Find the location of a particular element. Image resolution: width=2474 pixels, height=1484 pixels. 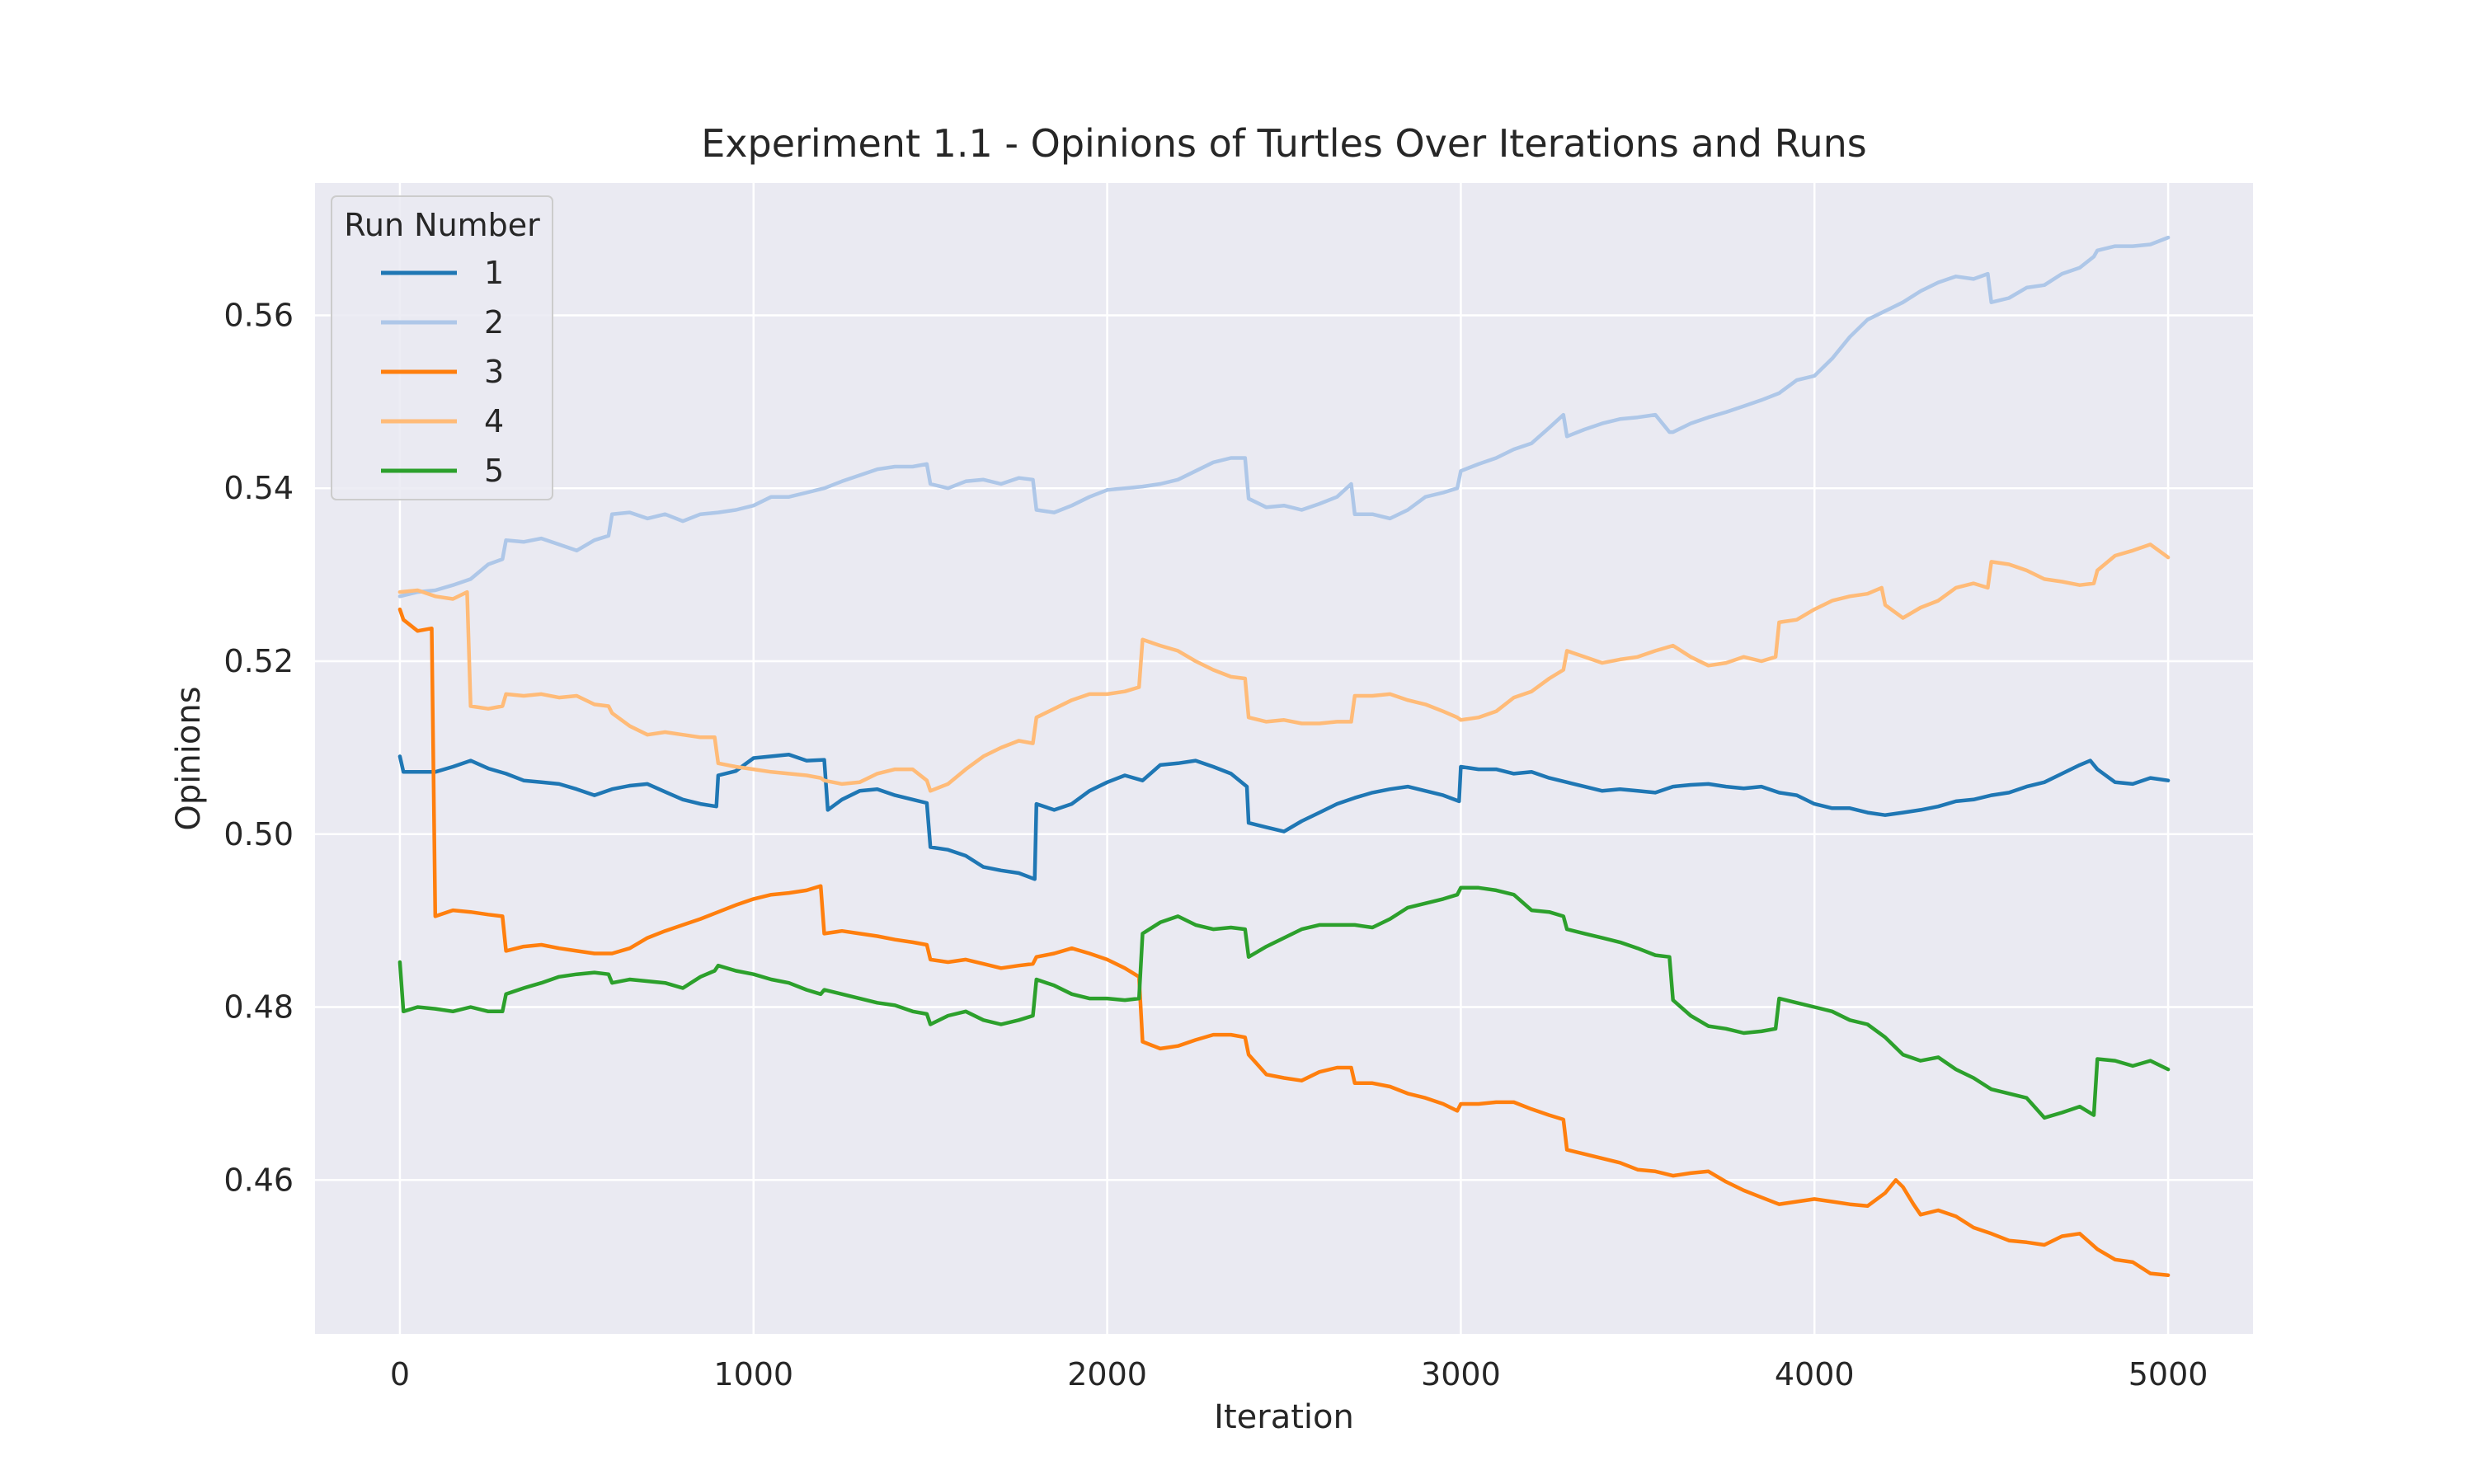

x-tick-label: 4000 is located at coordinates (1815, 1374).